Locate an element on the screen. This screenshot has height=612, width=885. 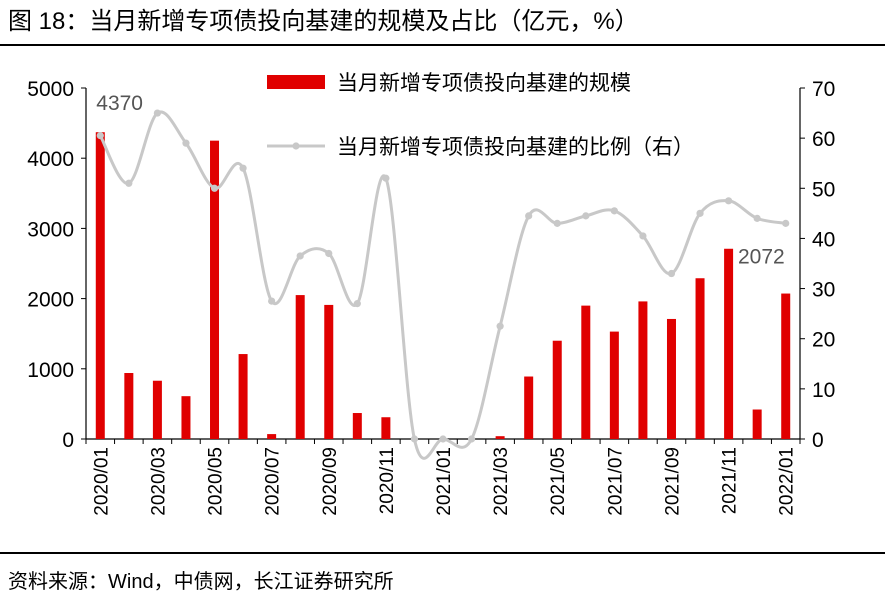
data-label: 4370 is located at coordinates (119, 103).